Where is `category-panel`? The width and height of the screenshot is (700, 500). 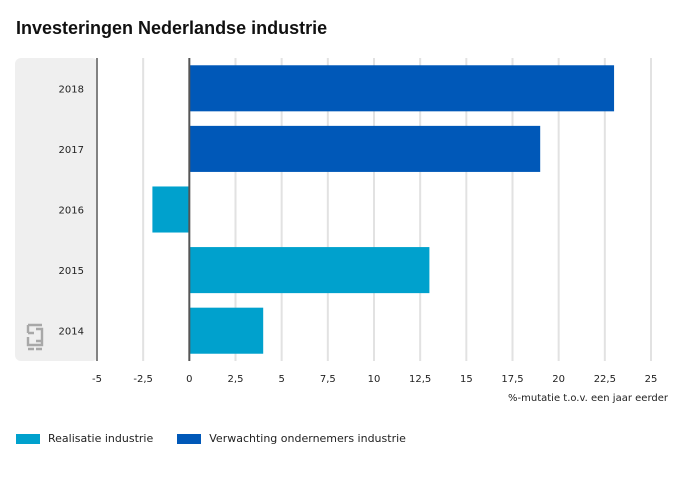 category-panel is located at coordinates (56, 209).